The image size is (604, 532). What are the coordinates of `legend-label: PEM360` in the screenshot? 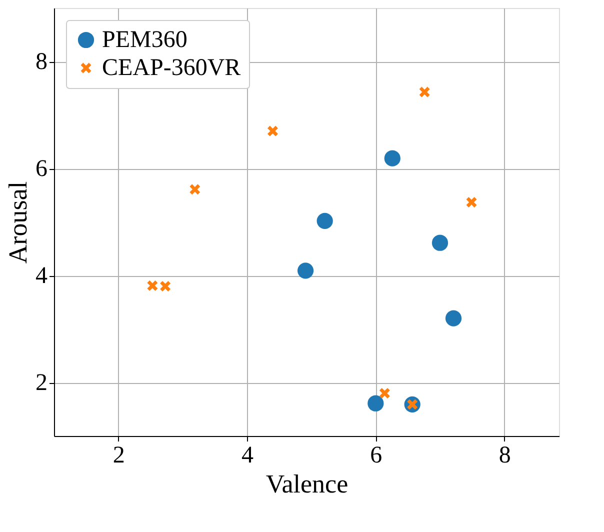 It's located at (145, 40).